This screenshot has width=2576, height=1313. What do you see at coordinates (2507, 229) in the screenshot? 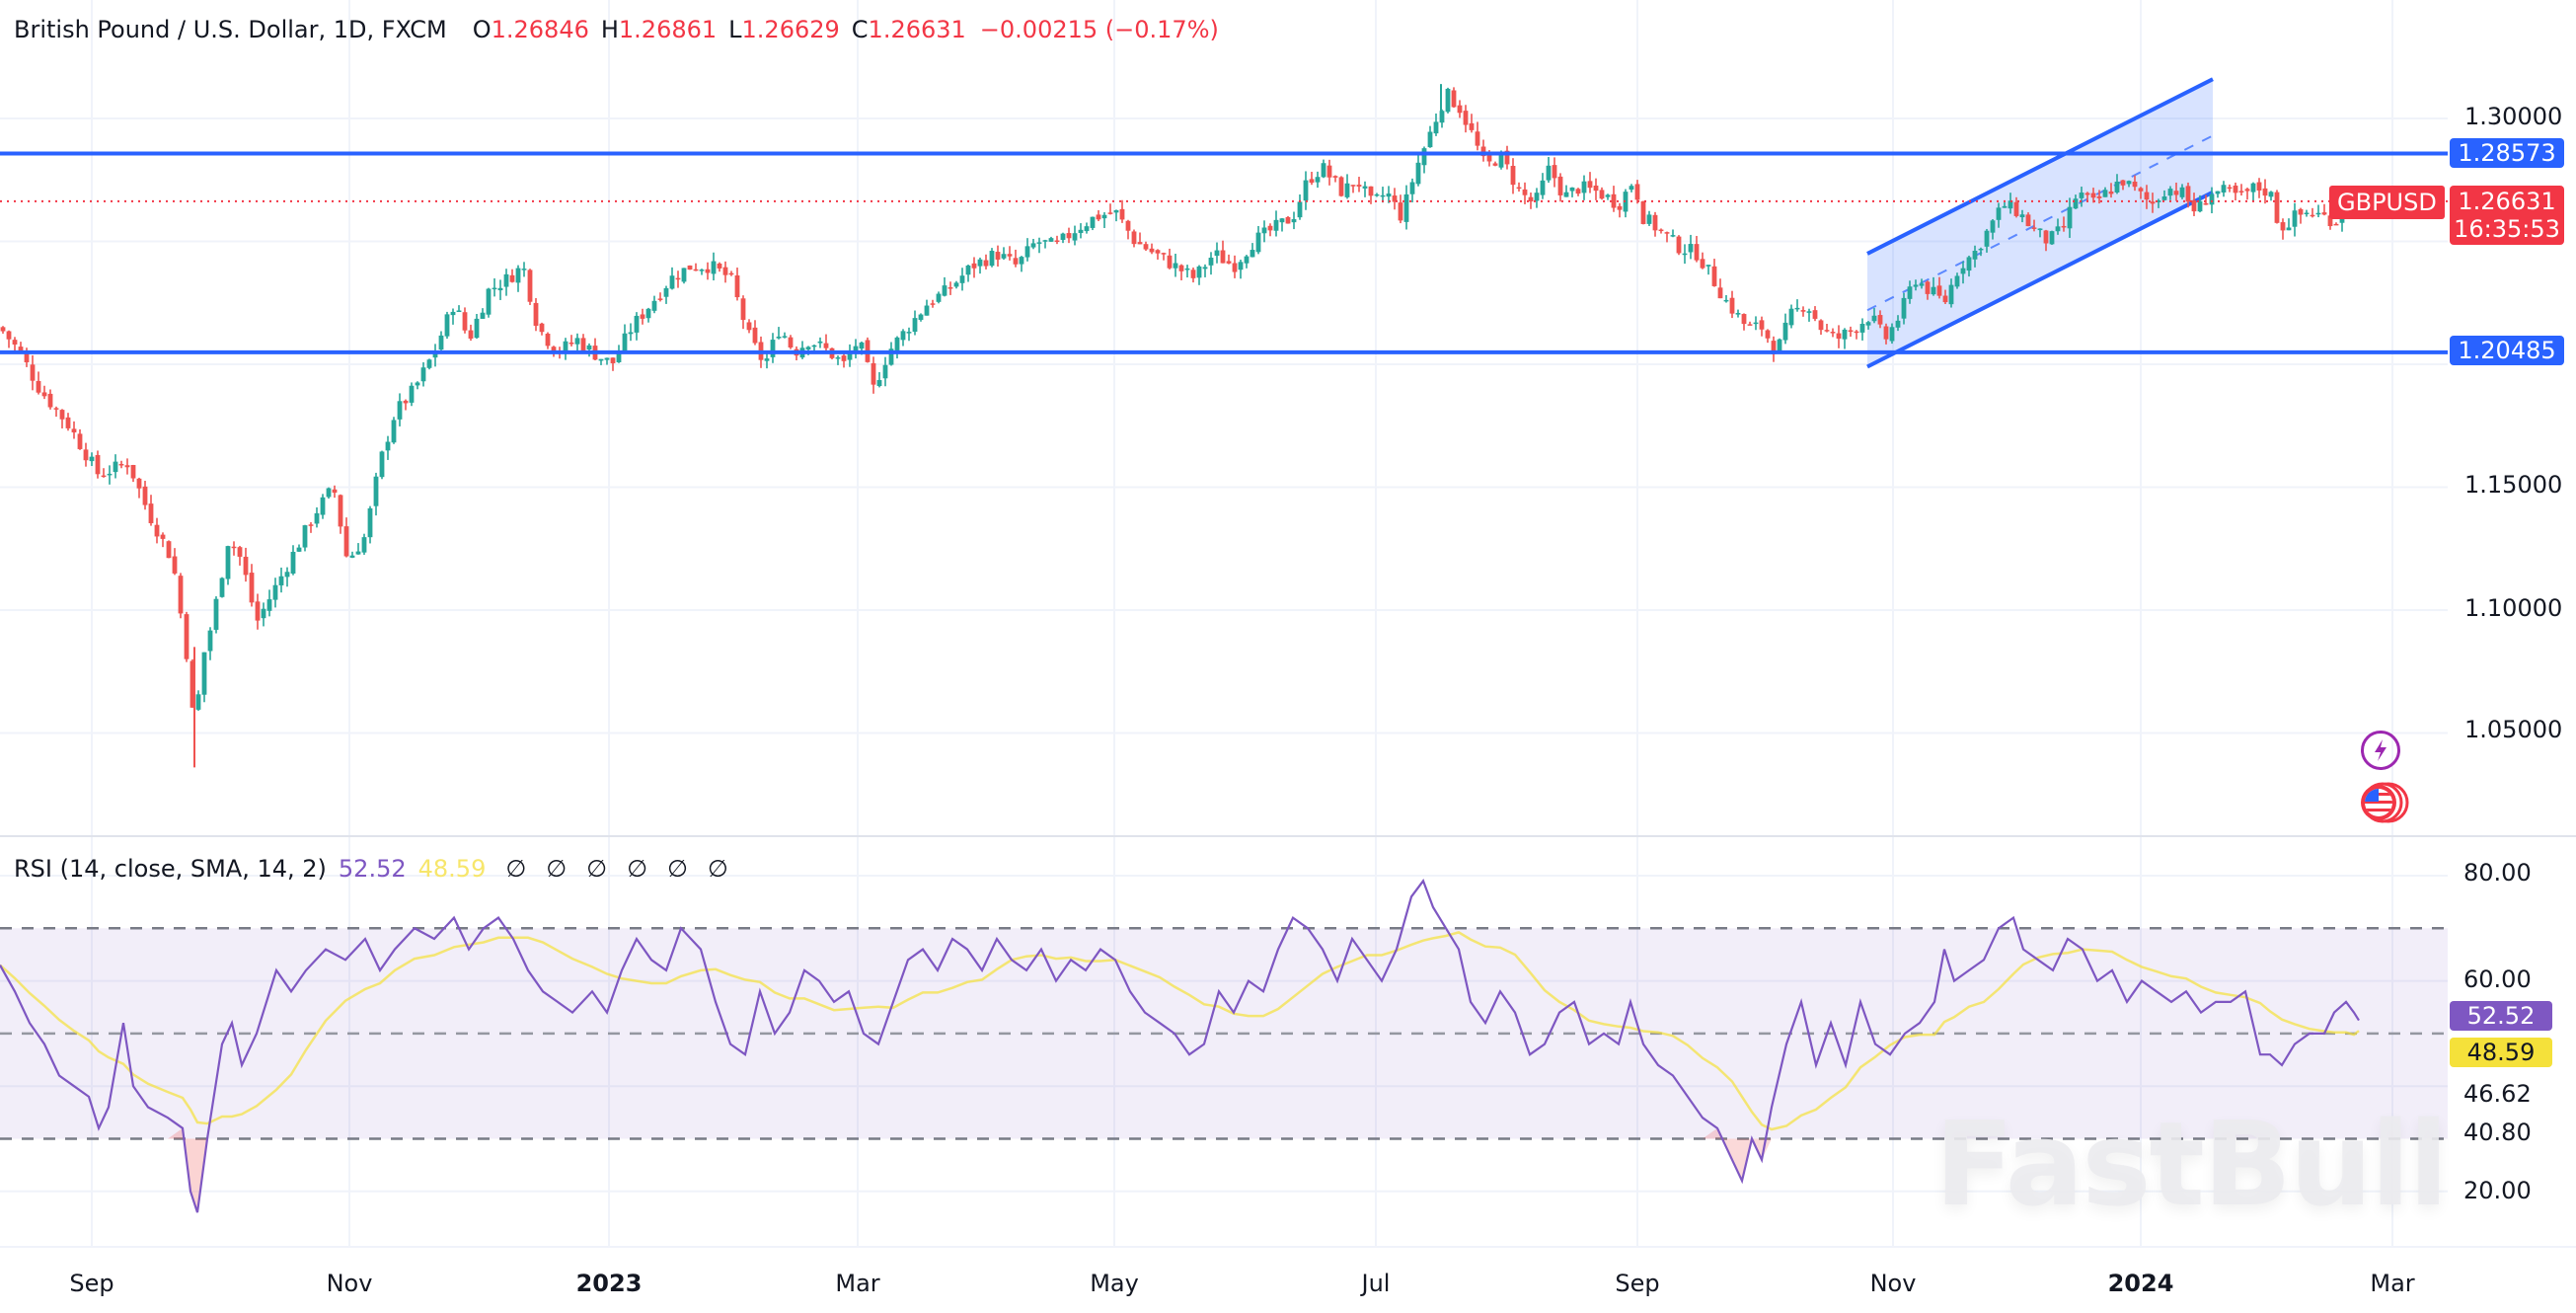
I see `bar-countdown: 16:35:53` at bounding box center [2507, 229].